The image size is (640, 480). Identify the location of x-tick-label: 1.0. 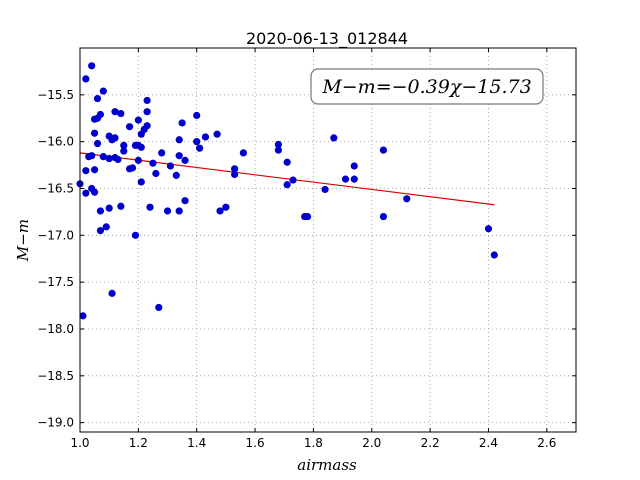
(79, 443).